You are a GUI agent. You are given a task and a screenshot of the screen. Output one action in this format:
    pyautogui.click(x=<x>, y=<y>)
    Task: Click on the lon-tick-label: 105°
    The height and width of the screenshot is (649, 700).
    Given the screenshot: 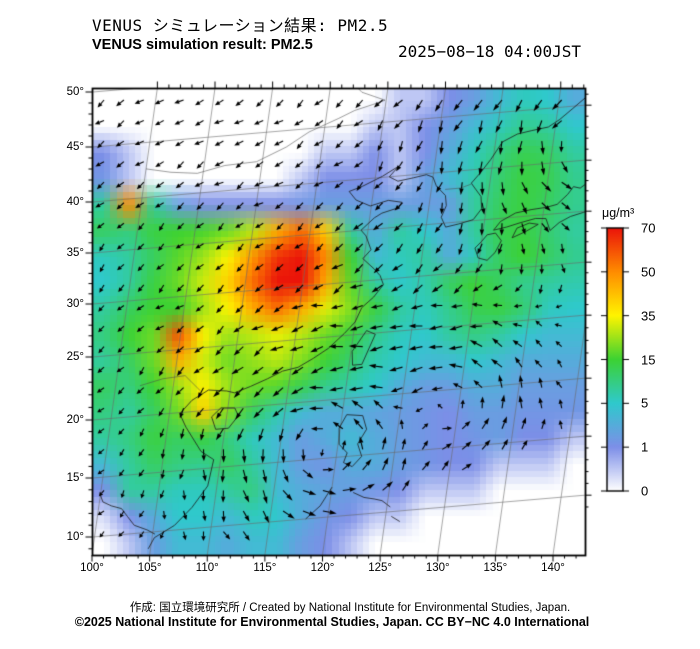 What is the action you would take?
    pyautogui.click(x=149, y=568)
    